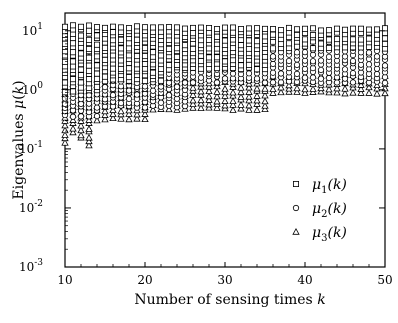 Image resolution: width=398 pixels, height=323 pixels. Describe the element at coordinates (329, 186) in the screenshot. I see `legend-label: μ1(k)` at that location.